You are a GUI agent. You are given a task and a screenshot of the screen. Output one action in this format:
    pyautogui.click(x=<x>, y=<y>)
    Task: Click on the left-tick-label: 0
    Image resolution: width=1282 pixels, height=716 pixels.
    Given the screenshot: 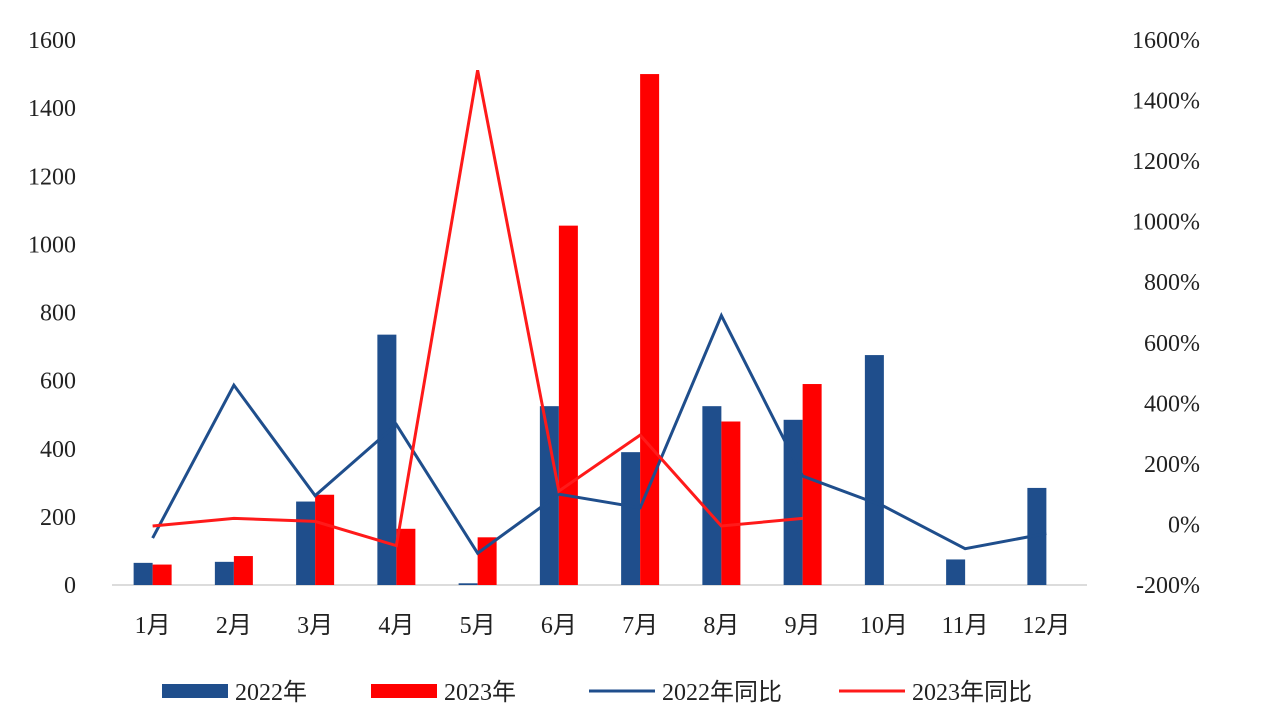 What is the action you would take?
    pyautogui.click(x=70, y=586)
    